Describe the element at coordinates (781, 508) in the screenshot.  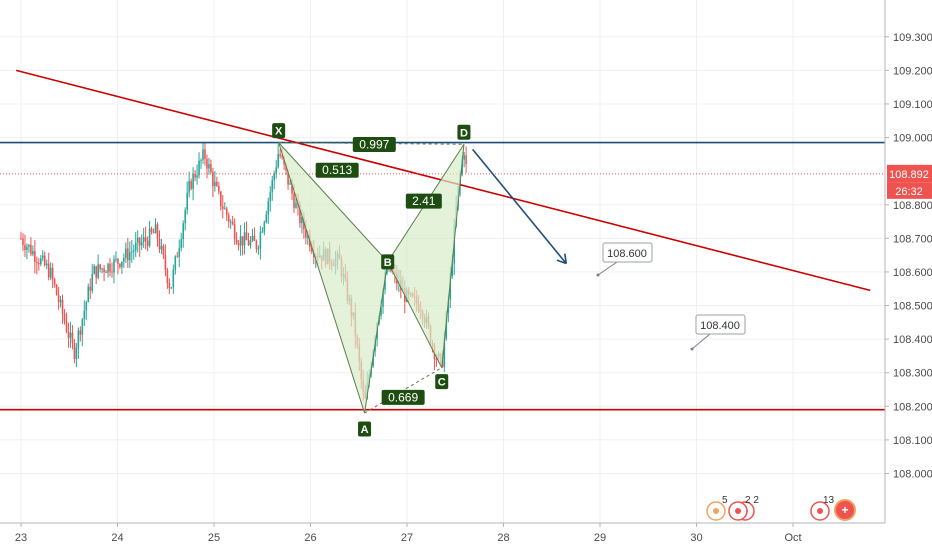
I see `icon-badges: 5 2 2 13 +` at that location.